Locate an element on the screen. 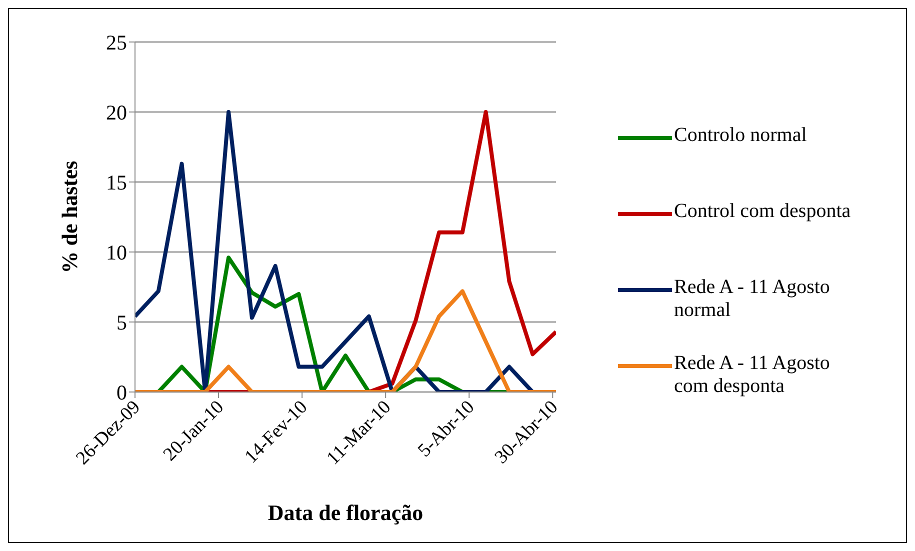 Image resolution: width=915 pixels, height=551 pixels. y-tick-label: 20 is located at coordinates (116, 112).